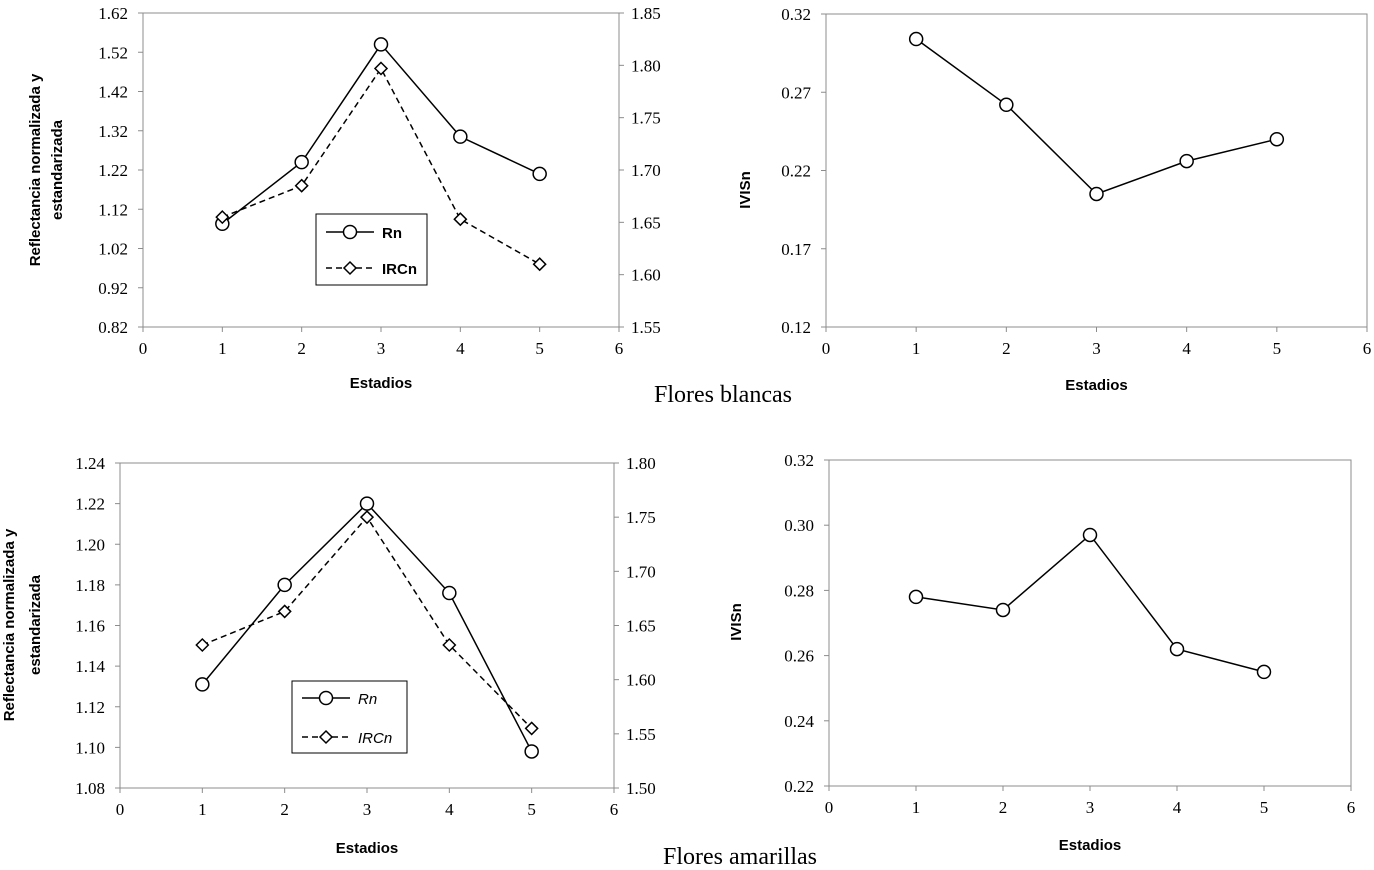 This screenshot has height=870, width=1374. What do you see at coordinates (326, 737) in the screenshot?
I see `legend-marker-ircn` at bounding box center [326, 737].